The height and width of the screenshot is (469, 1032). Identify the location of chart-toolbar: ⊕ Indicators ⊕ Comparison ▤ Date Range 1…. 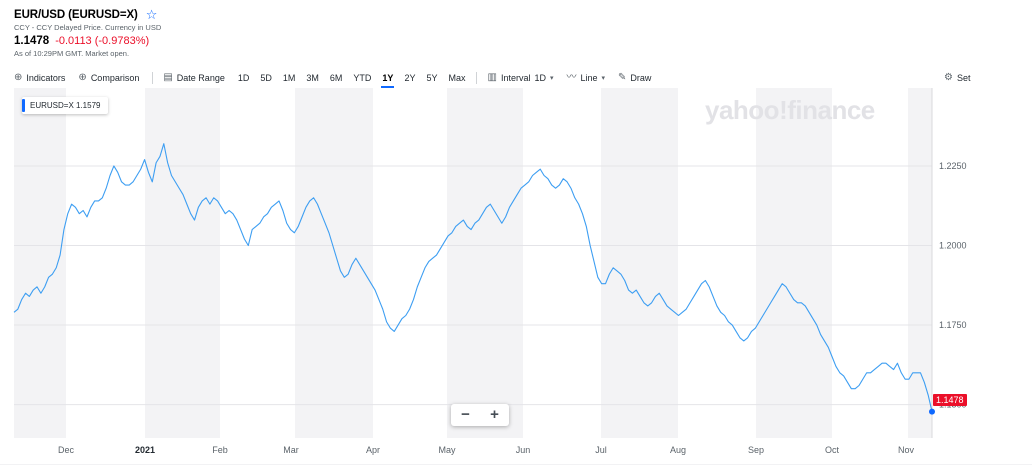
(523, 79).